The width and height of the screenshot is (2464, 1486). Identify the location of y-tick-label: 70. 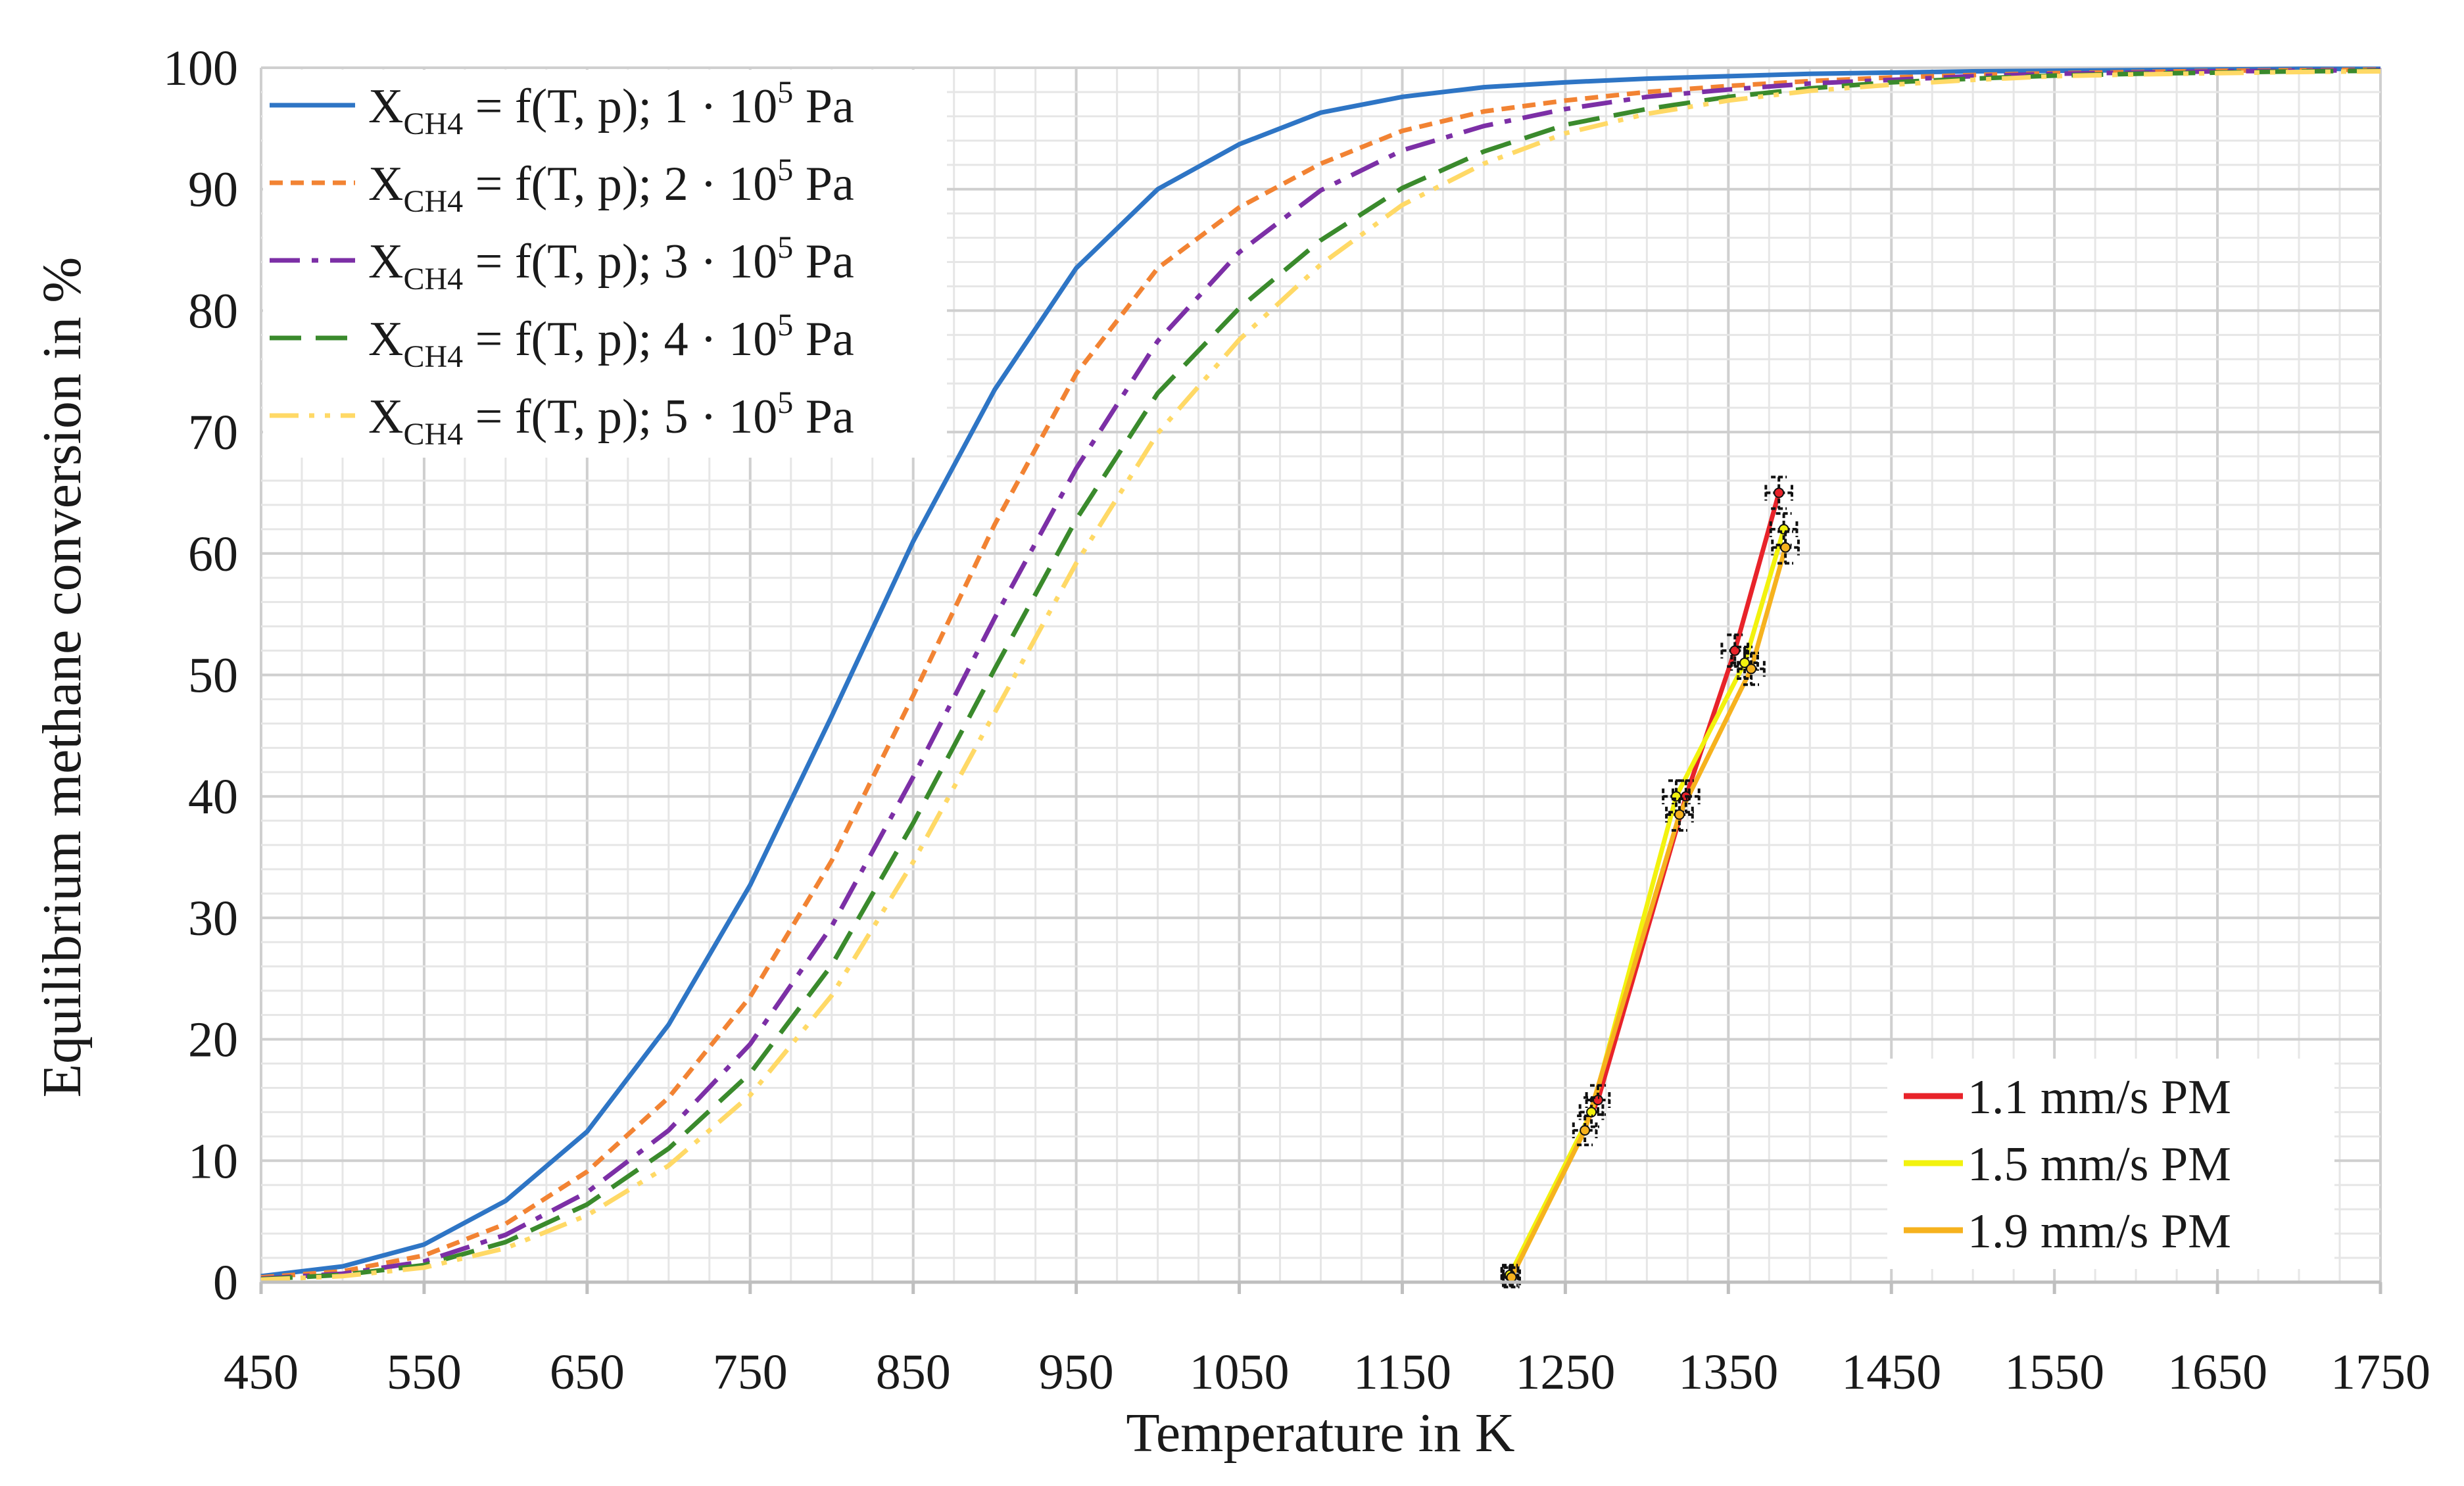
(213, 432).